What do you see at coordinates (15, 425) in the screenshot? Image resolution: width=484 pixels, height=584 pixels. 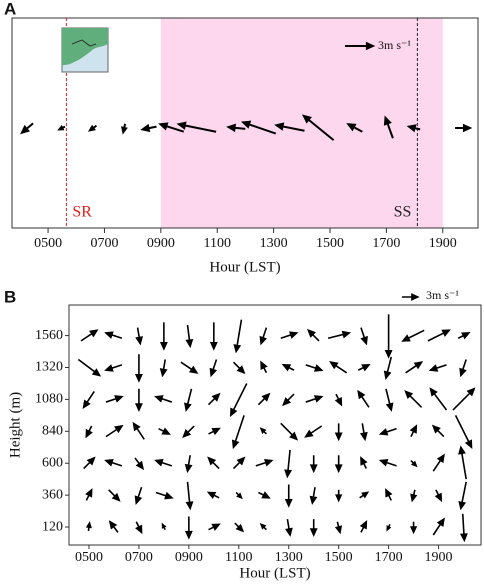 I see `y-axis-label: Height (m)` at bounding box center [15, 425].